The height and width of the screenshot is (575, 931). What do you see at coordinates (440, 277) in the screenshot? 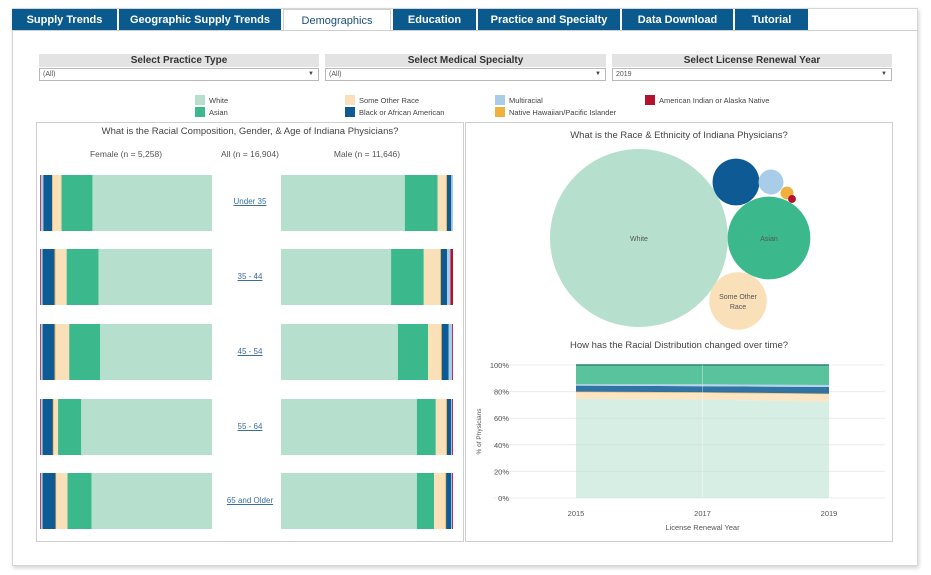
I see `bar-male-35-44-native-hawaiian-pacific-islander` at bounding box center [440, 277].